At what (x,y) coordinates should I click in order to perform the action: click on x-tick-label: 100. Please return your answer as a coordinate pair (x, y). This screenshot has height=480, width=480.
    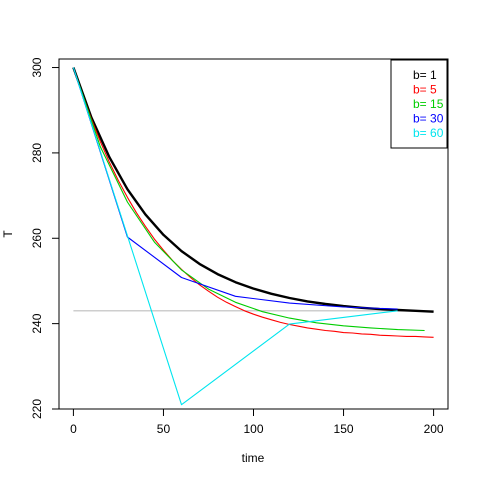
    Looking at the image, I should click on (253, 429).